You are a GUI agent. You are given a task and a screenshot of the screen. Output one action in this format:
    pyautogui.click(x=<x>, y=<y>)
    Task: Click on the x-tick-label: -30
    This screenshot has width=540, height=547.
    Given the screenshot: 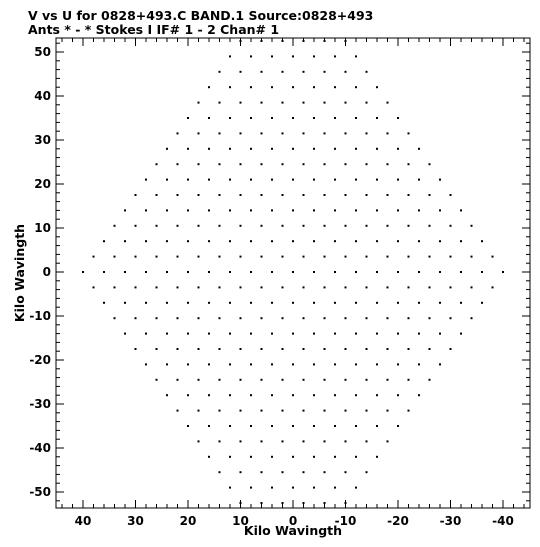 What is the action you would take?
    pyautogui.click(x=451, y=521)
    